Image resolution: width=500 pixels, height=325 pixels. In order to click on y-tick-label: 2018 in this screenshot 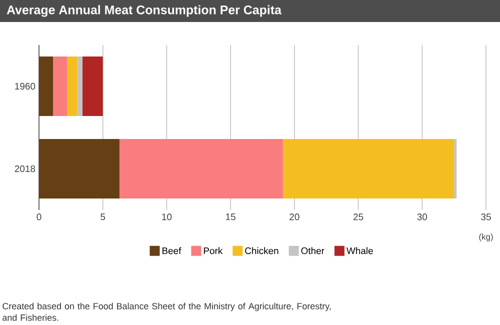, I will do `click(25, 168)`.